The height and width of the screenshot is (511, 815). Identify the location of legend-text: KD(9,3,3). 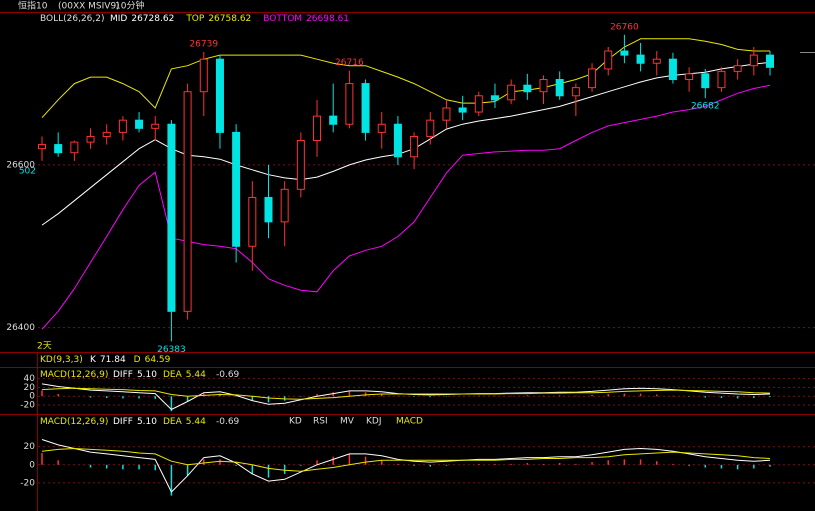
(61, 360).